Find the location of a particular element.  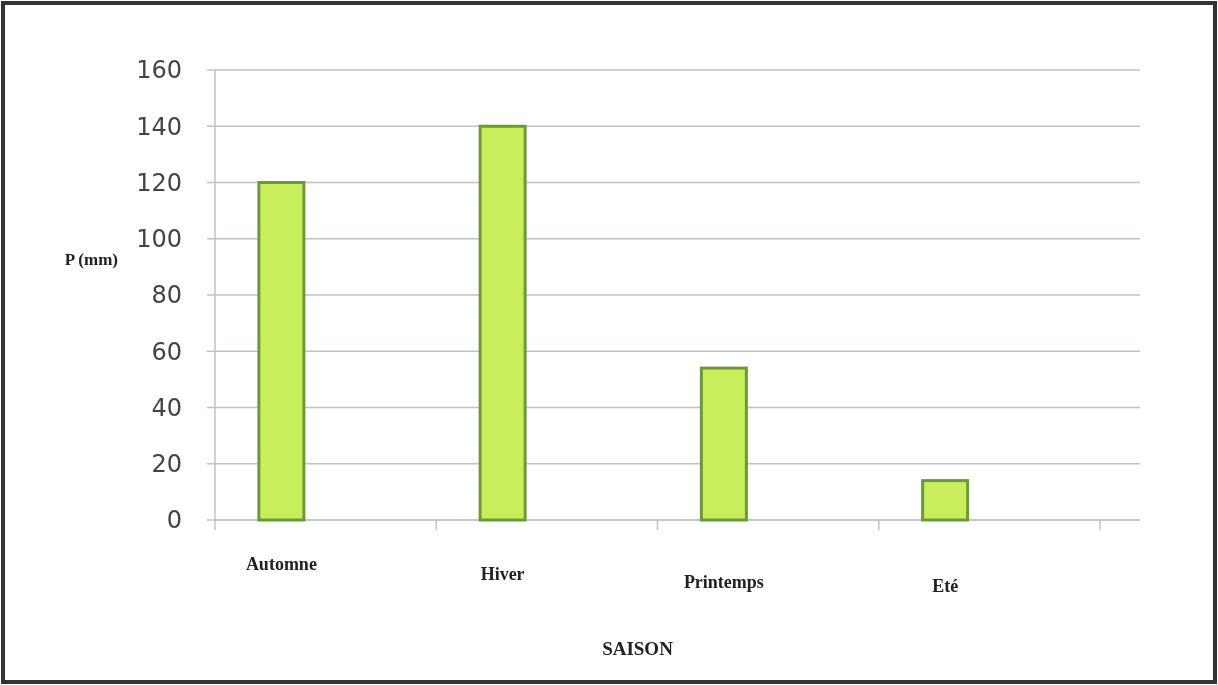

y-tick-label: 120 is located at coordinates (159, 182).